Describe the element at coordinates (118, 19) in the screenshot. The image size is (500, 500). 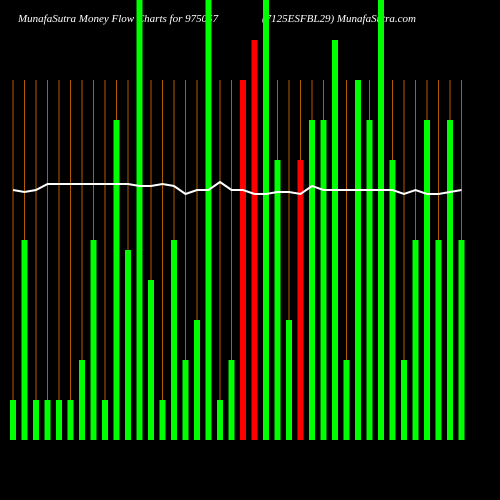
I see `chart-title: MunafaSutra Money Flow Charts for 975057` at that location.